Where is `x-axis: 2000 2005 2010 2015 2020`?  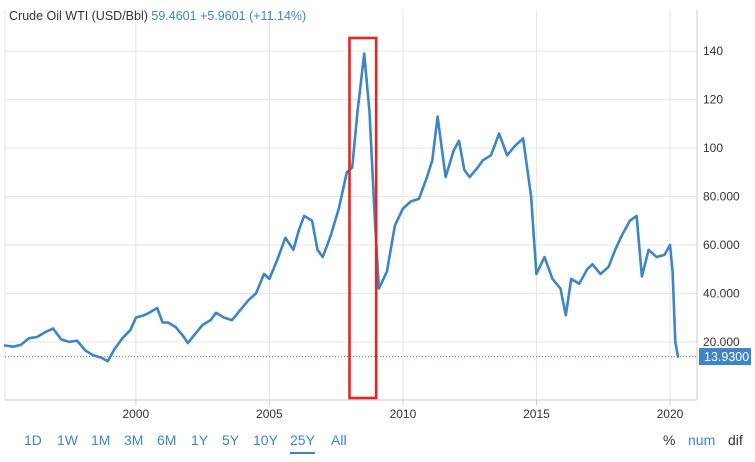
x-axis: 2000 2005 2010 2015 2020 is located at coordinates (403, 410).